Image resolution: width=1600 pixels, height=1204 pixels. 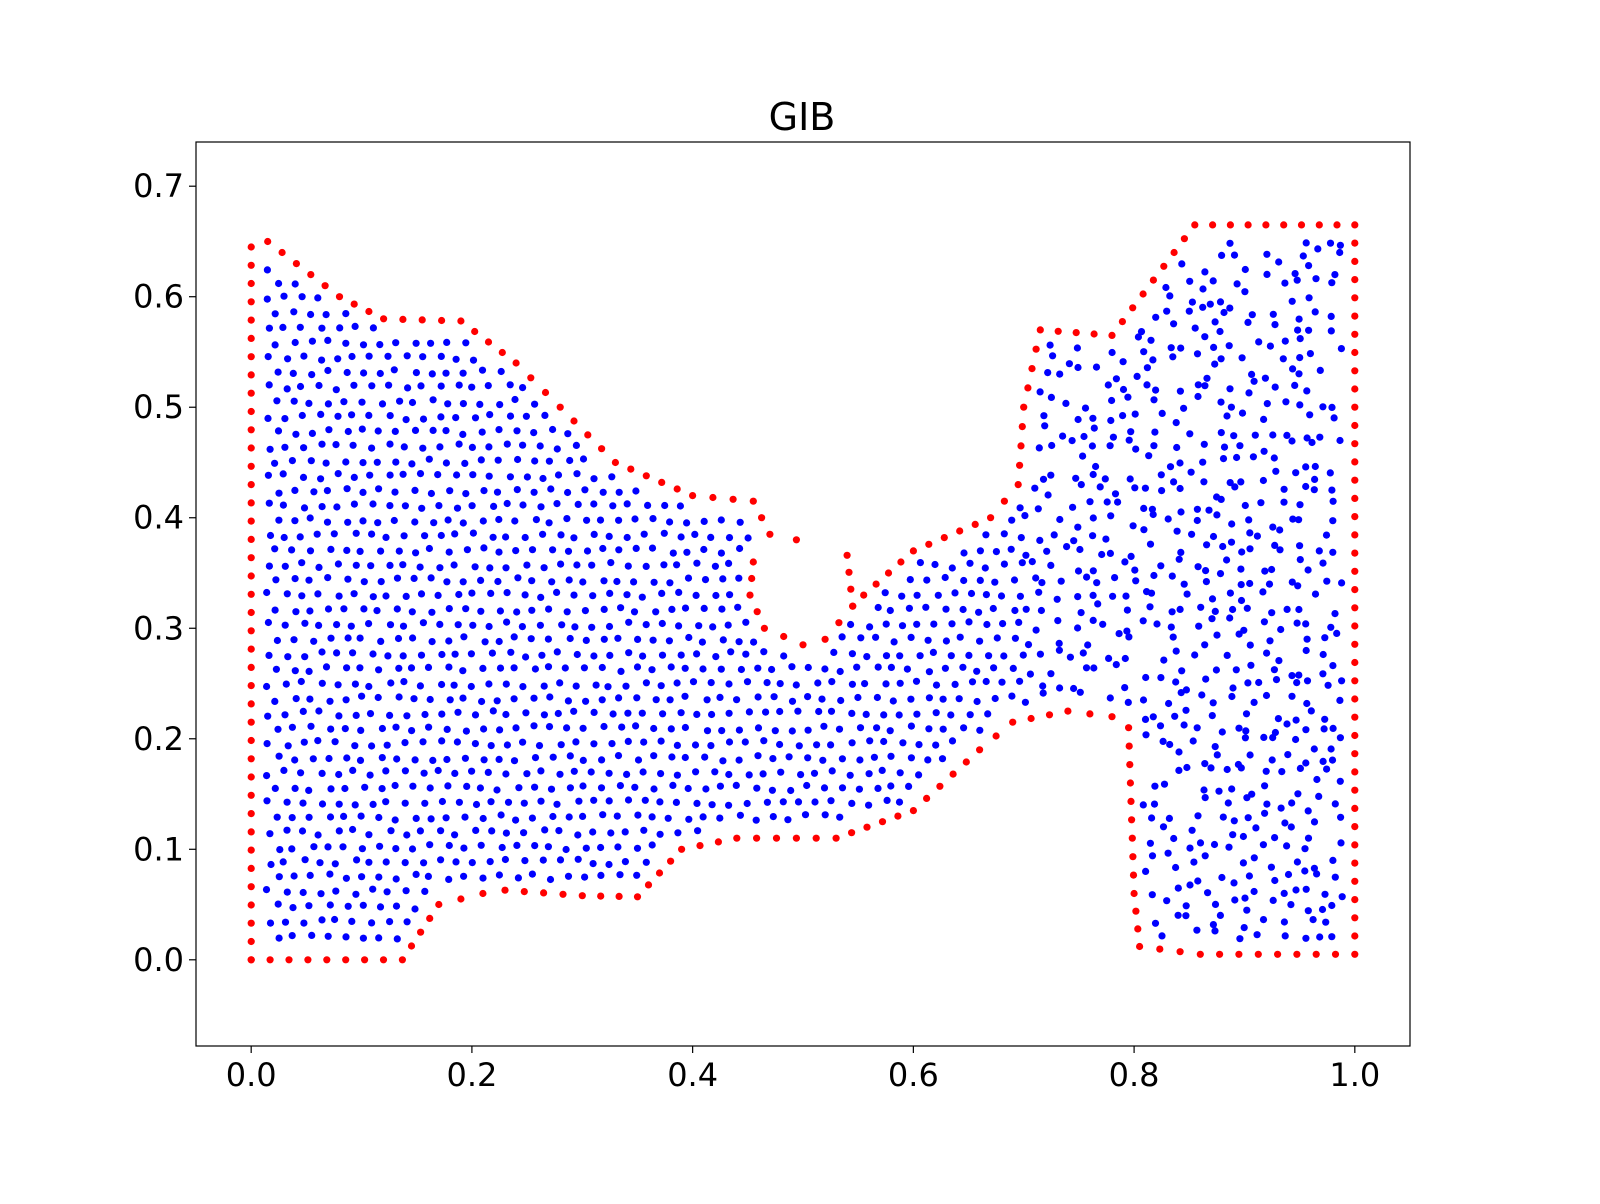 I want to click on y-tick-label: 0.3, so click(x=158, y=628).